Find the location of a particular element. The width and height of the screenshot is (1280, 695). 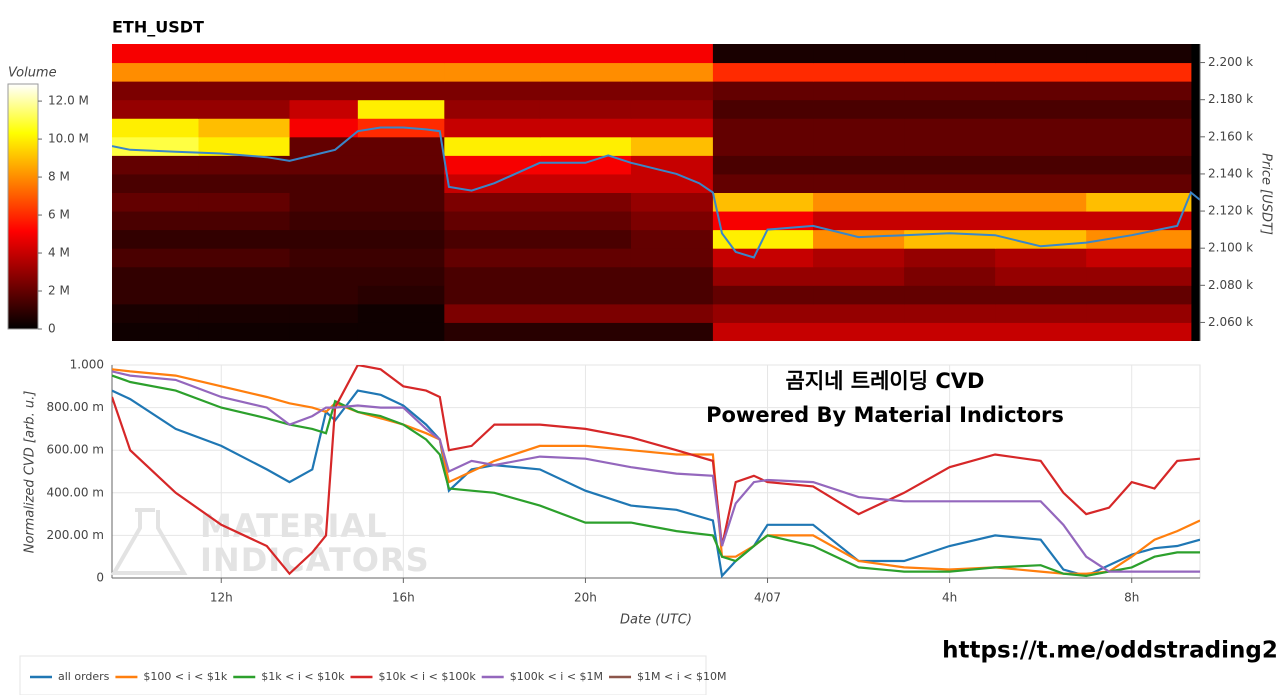

annotation: 곰지네 트레이딩 CVD is located at coordinates (885, 381).